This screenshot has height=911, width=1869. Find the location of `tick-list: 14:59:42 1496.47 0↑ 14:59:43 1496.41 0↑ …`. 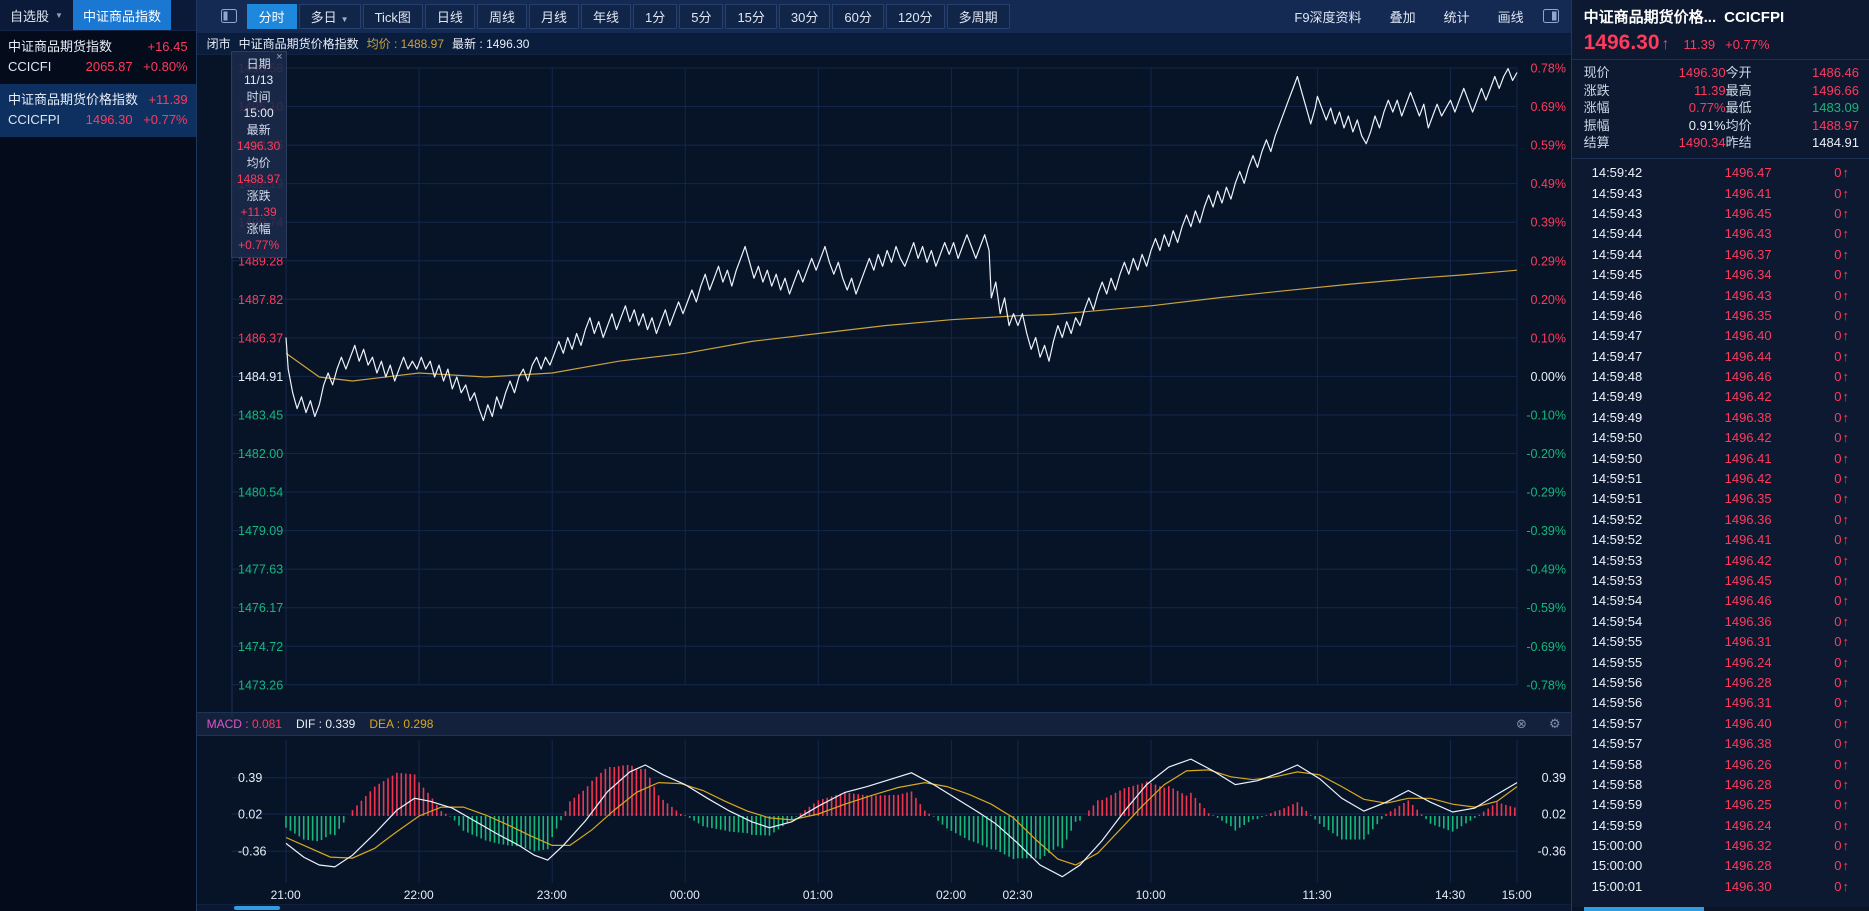

tick-list: 14:59:42 1496.47 0↑ 14:59:43 1496.41 0↑ … is located at coordinates (1720, 535).